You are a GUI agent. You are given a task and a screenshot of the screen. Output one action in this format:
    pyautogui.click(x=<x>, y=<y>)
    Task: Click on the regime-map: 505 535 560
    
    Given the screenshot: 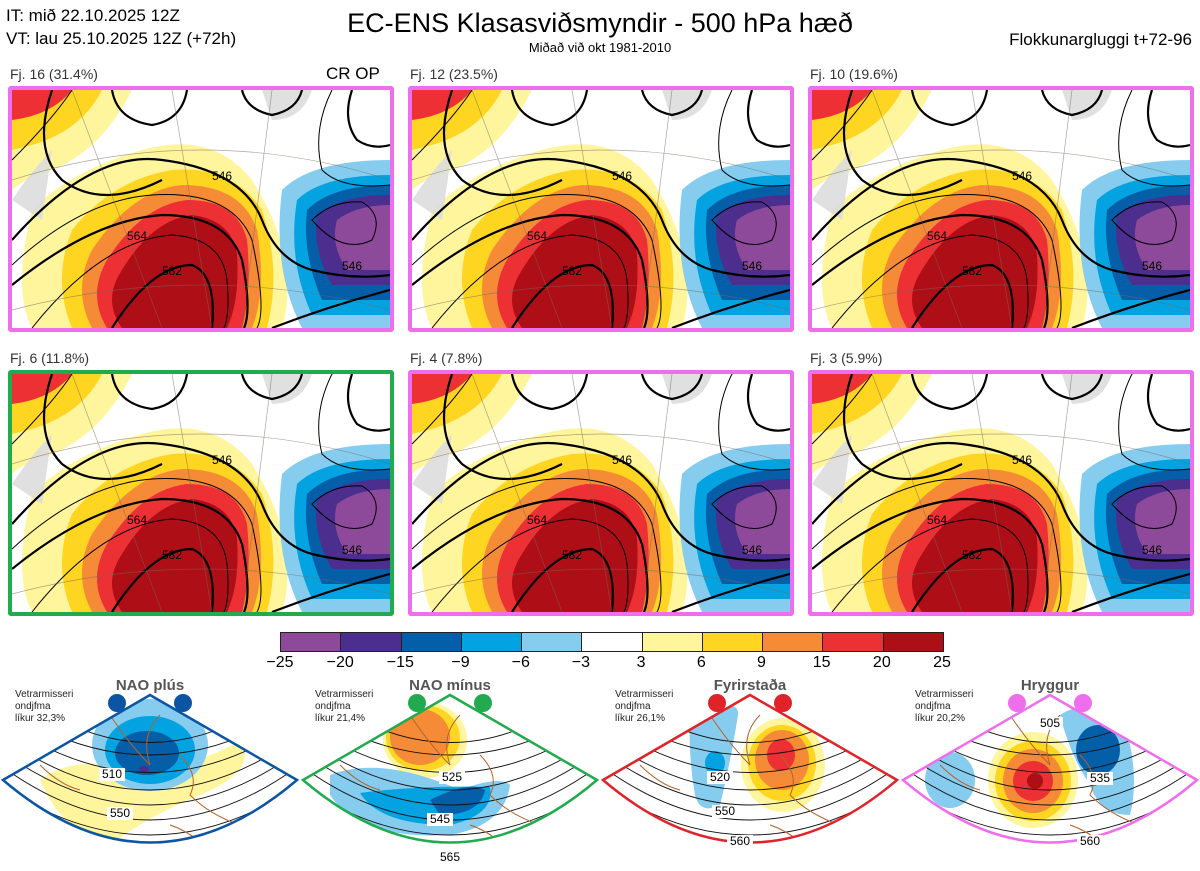 What is the action you would take?
    pyautogui.click(x=1050, y=770)
    